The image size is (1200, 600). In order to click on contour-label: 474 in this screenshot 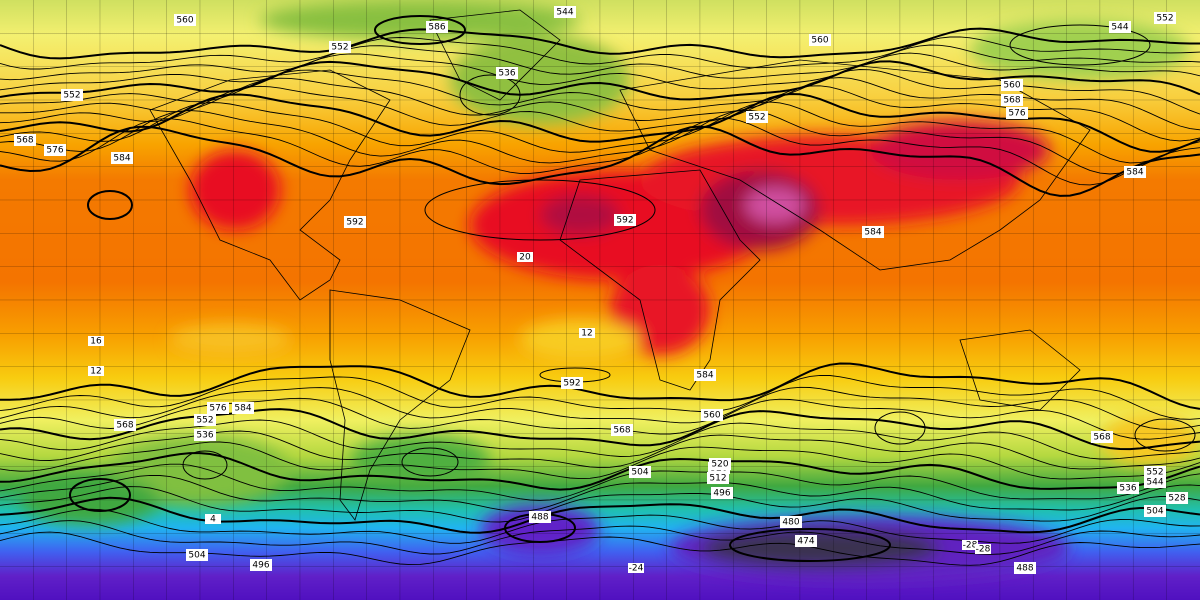, I will do `click(805, 542)`.